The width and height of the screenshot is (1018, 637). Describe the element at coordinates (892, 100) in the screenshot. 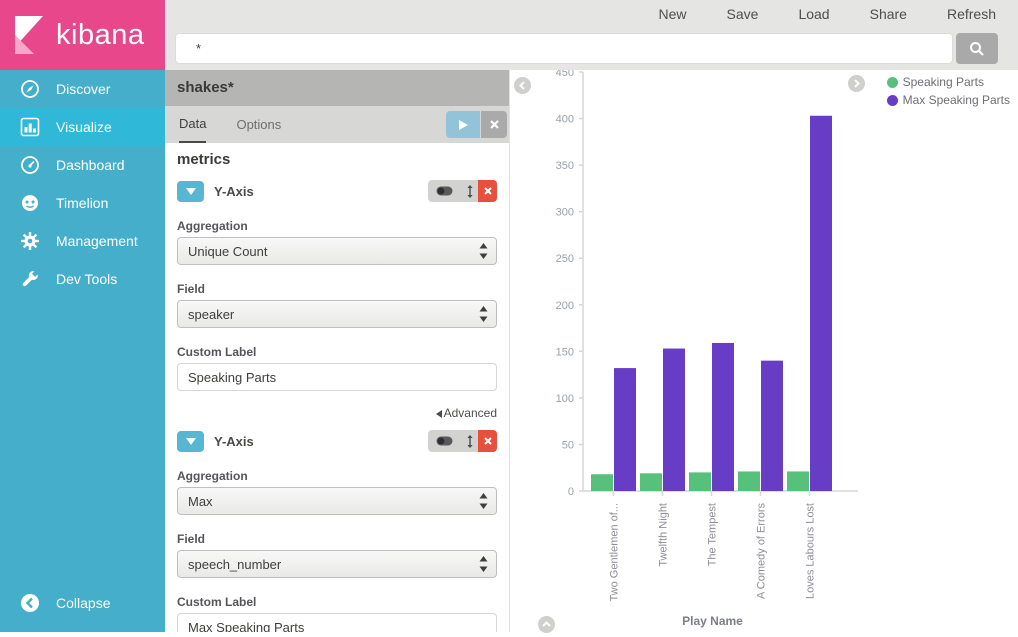

I see `legend-dot-purple` at that location.